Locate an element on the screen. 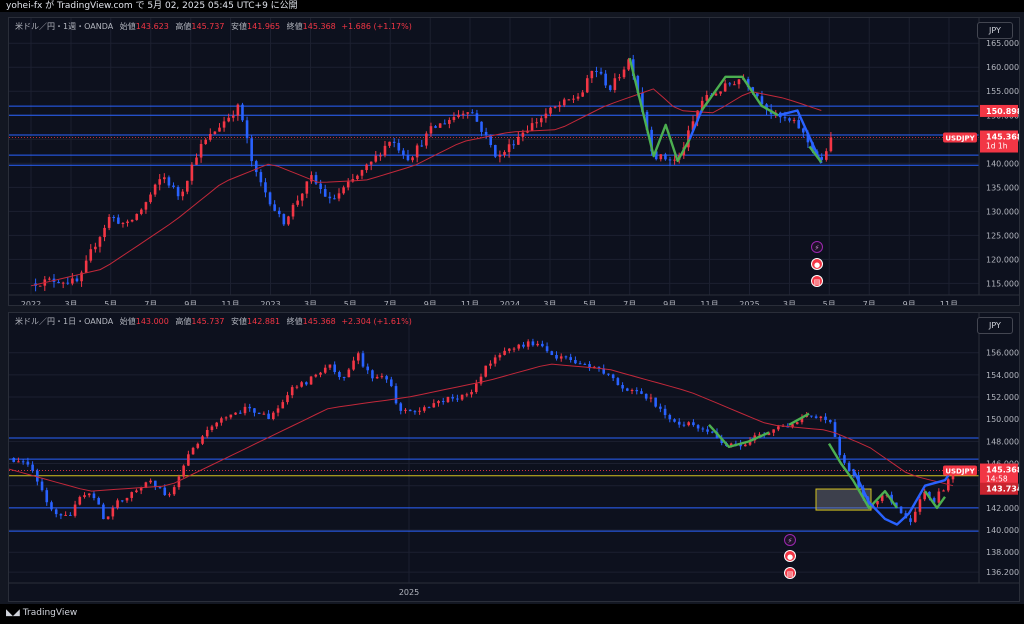 The height and width of the screenshot is (624, 1024). currency-button: JPY is located at coordinates (995, 325).